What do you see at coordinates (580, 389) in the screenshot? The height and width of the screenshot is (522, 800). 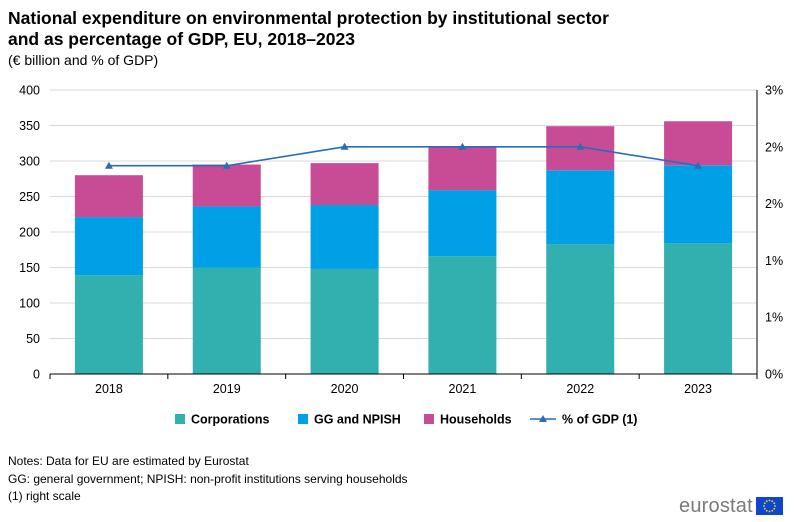 I see `x-tick-label: 2022` at bounding box center [580, 389].